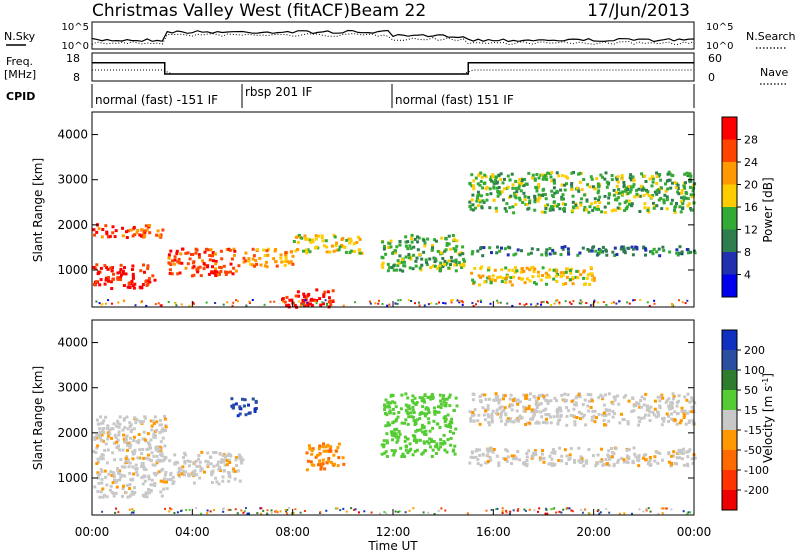 This screenshot has height=554, width=800. I want to click on colorbar-swatch, so click(729, 340).